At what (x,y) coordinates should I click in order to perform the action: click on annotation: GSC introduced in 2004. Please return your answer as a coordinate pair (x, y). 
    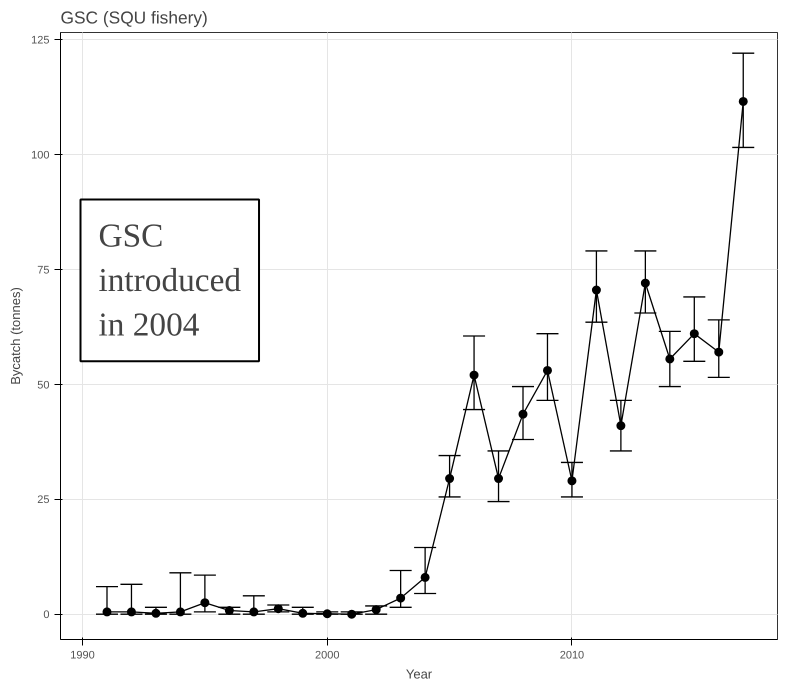
    Looking at the image, I should click on (170, 281).